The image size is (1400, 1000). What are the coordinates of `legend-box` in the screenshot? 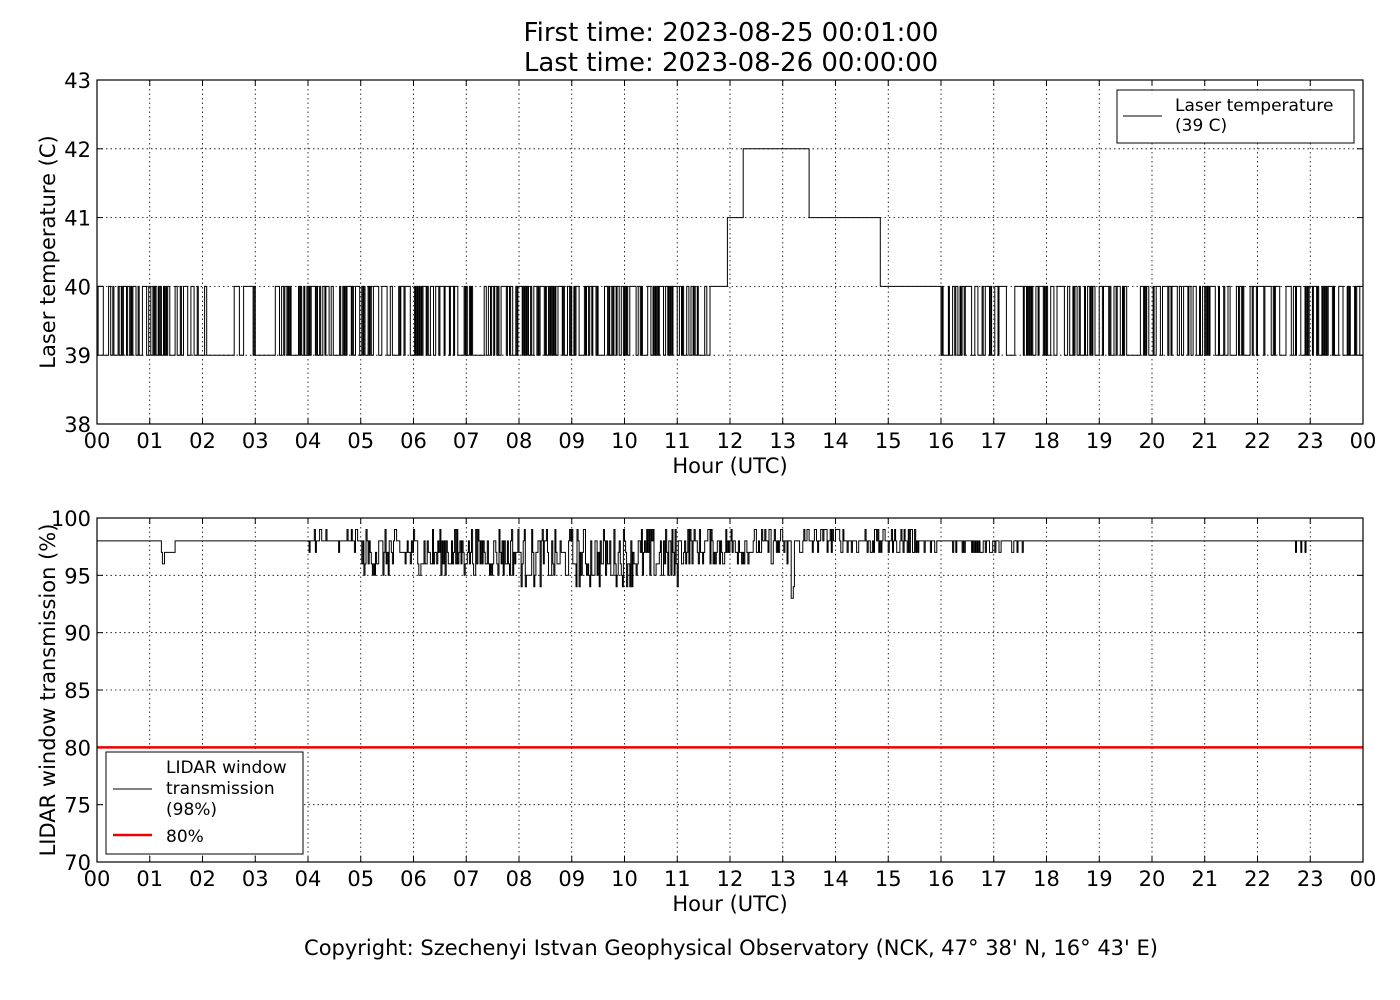 It's located at (204, 803).